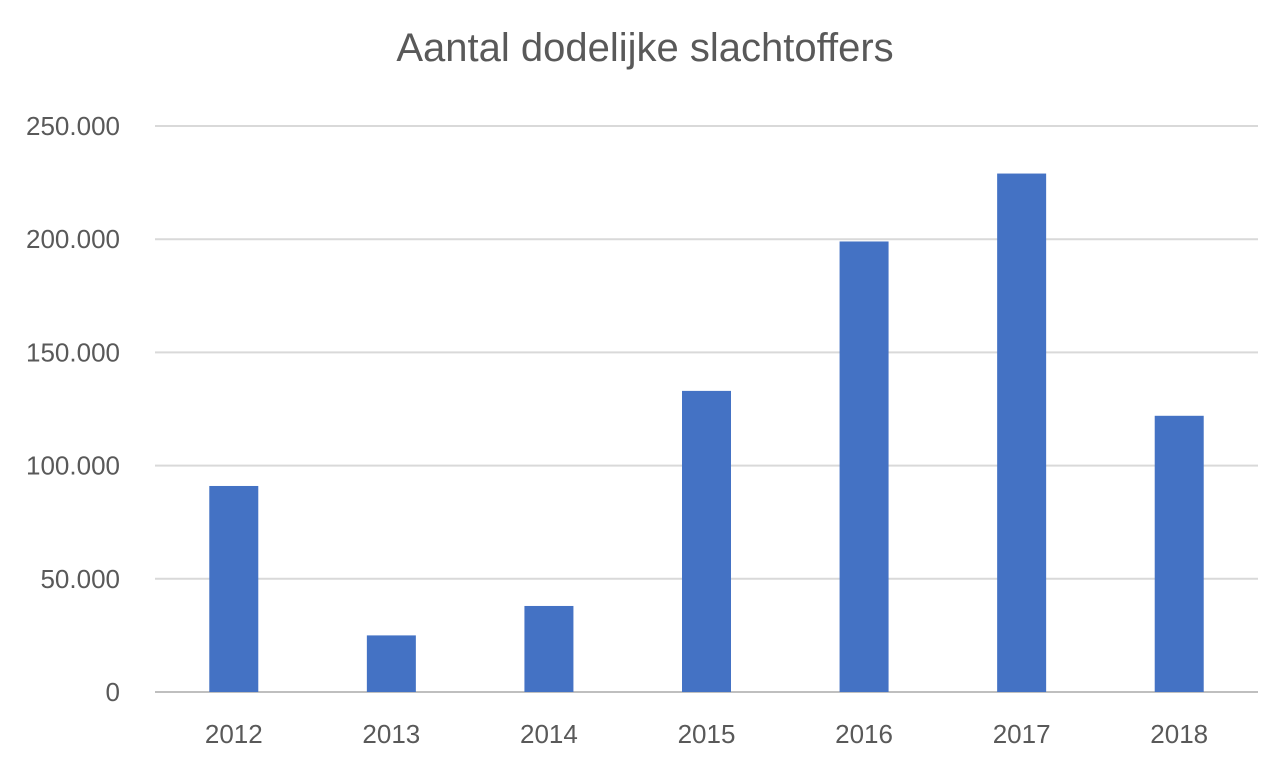 This screenshot has height=765, width=1280. I want to click on x-tick-label: 2015, so click(707, 734).